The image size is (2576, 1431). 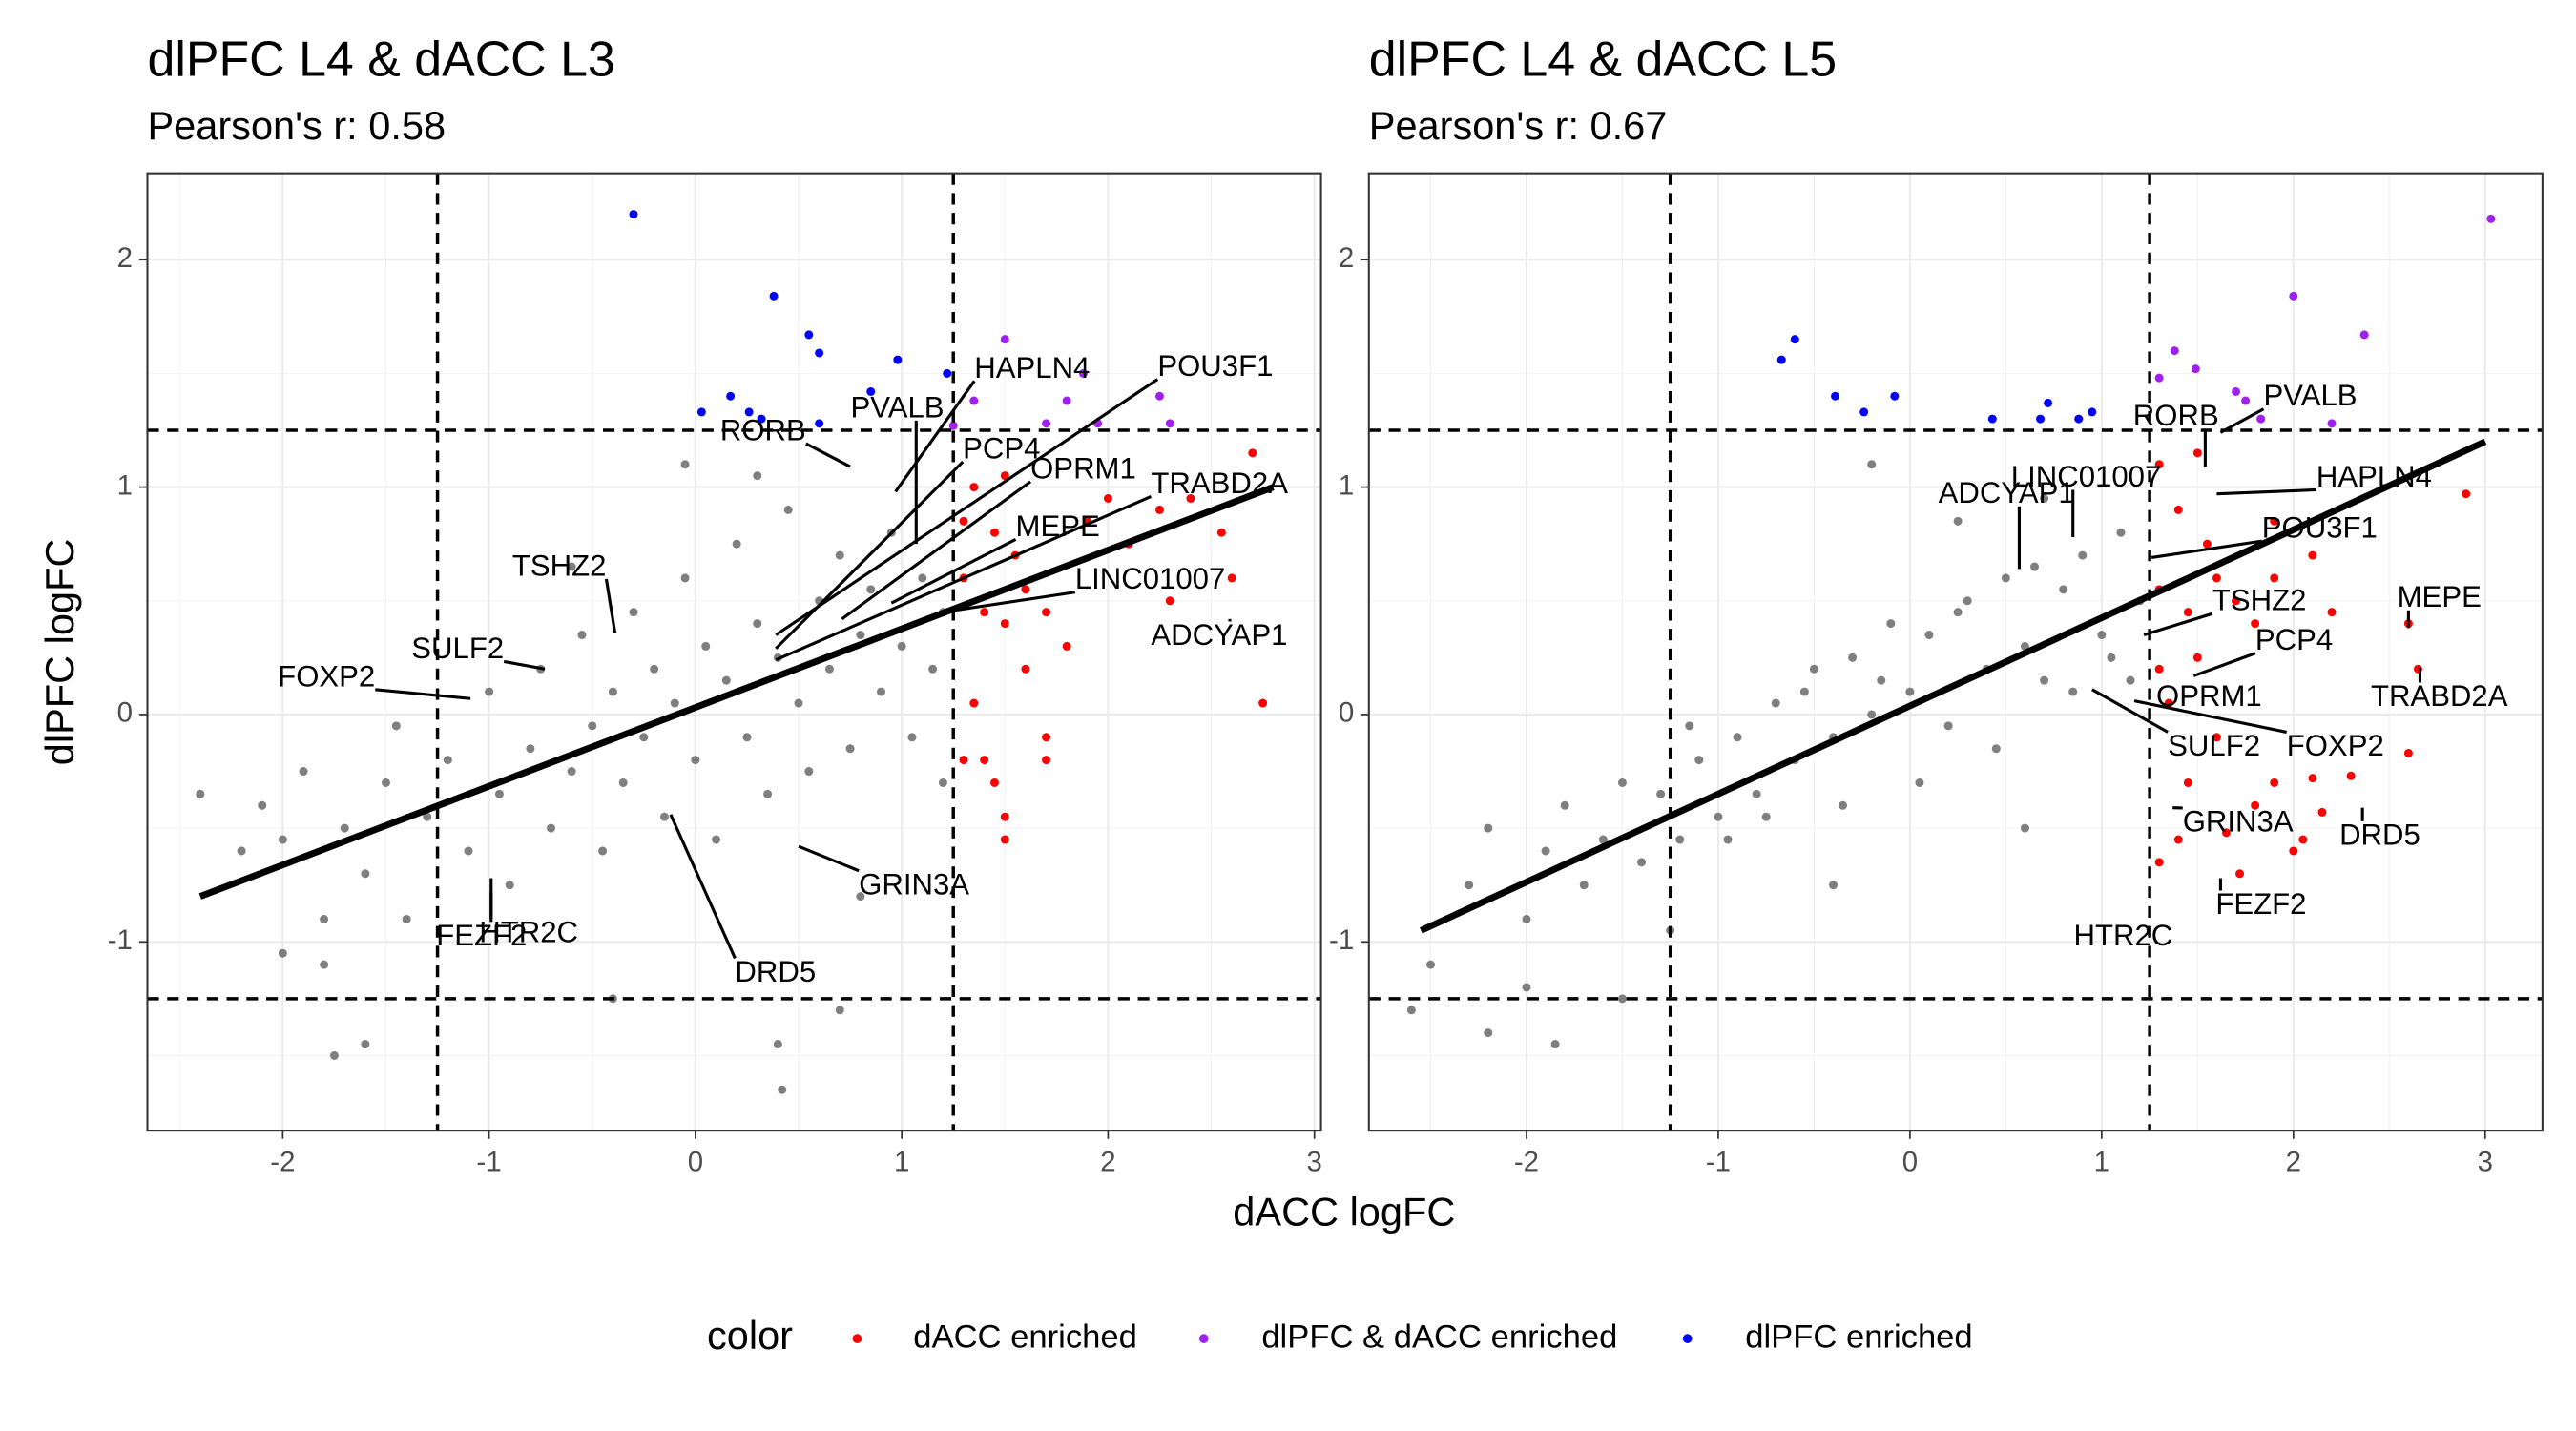 What do you see at coordinates (59, 652) in the screenshot?
I see `y-axis-label: dlPFC logFC` at bounding box center [59, 652].